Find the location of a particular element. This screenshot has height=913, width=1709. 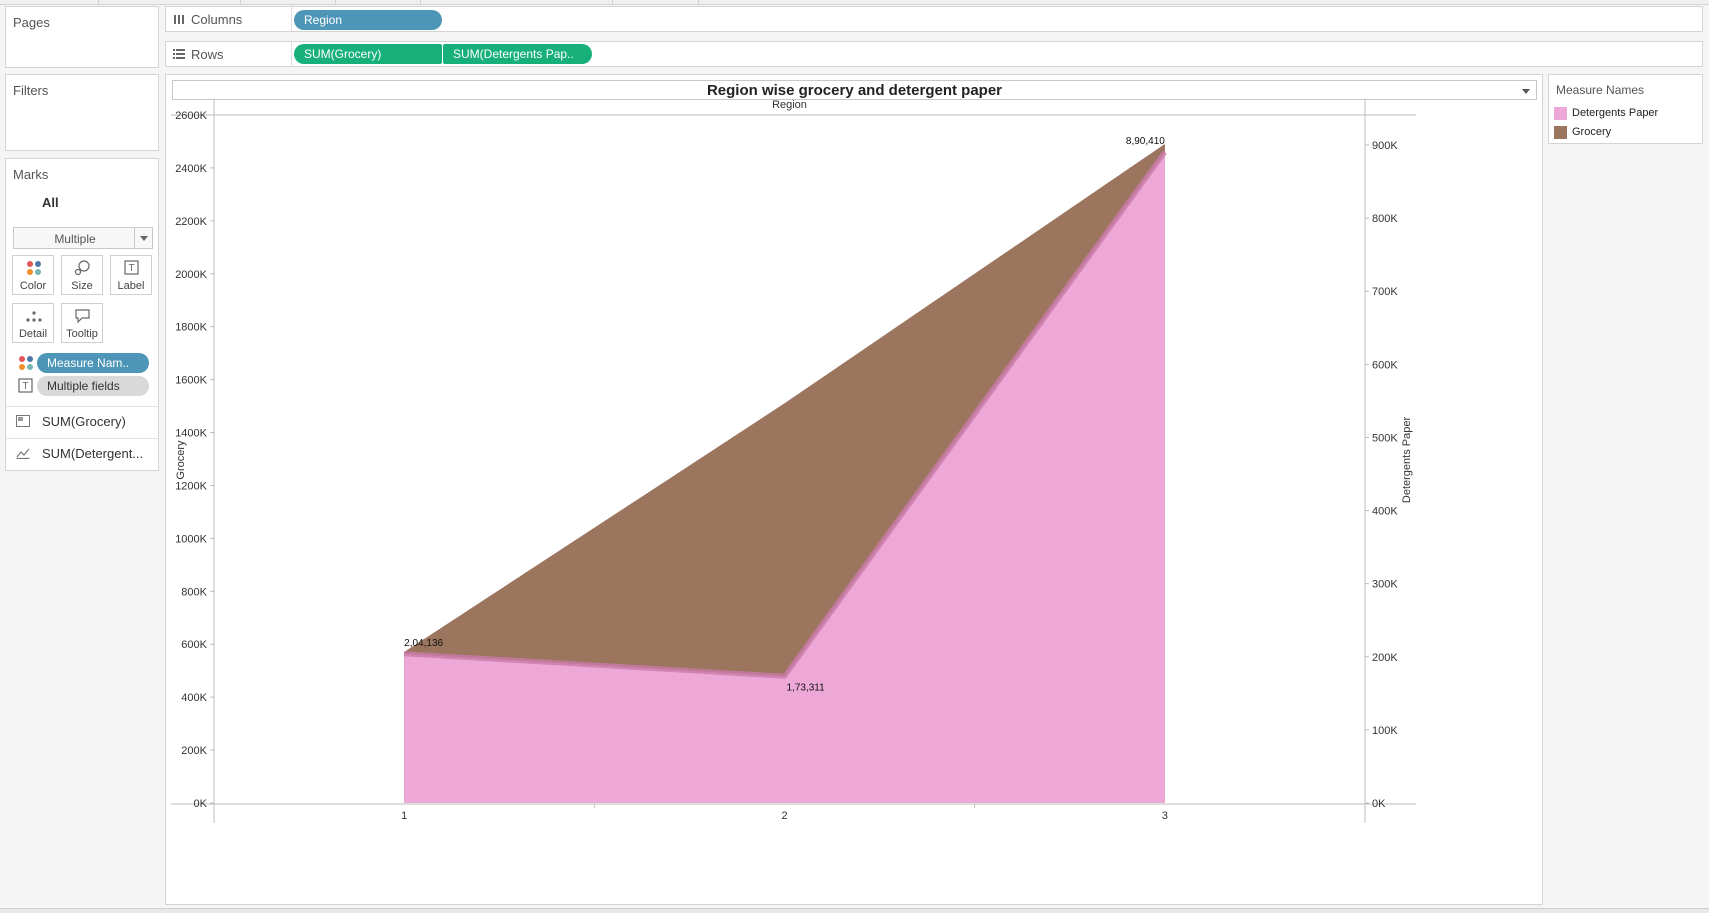

left-tick-label: 800K is located at coordinates (194, 592).